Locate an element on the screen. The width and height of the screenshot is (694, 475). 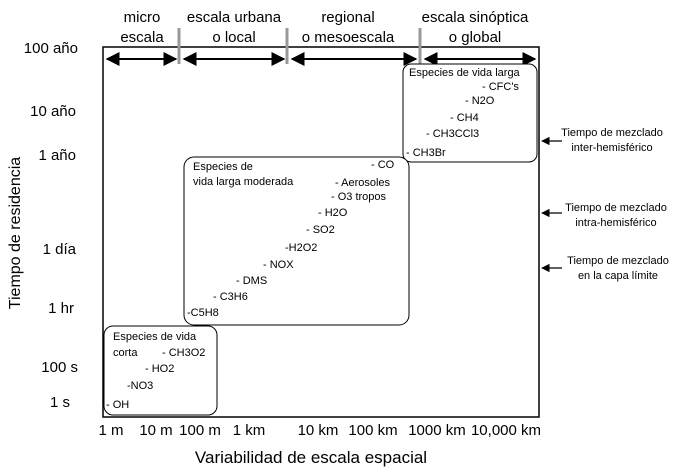
species-label-short: - CH3O2 is located at coordinates (183, 353).